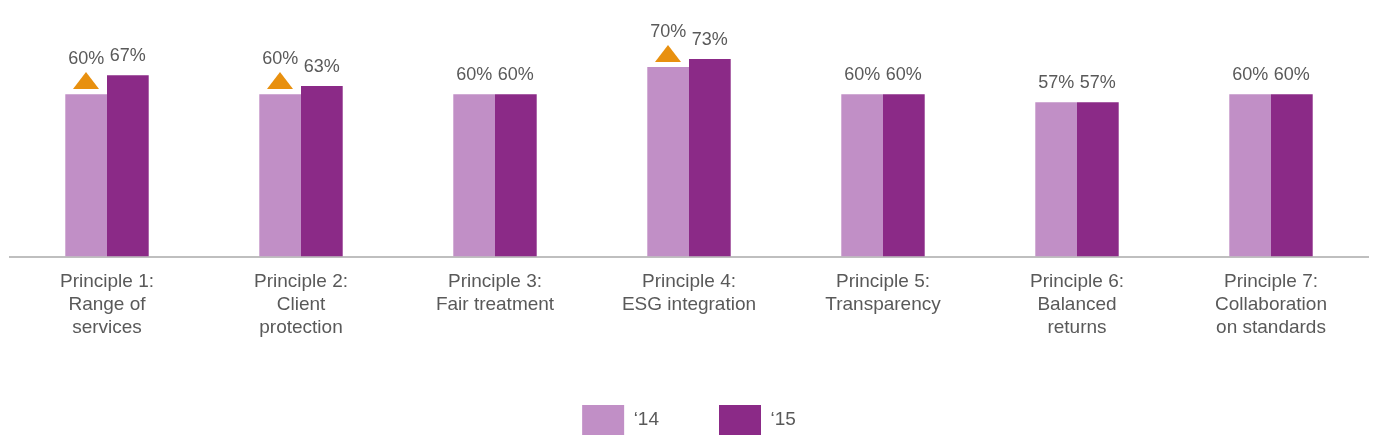 The image size is (1378, 447). I want to click on x-tick-label: Principle 1: Range of services, so click(107, 303).